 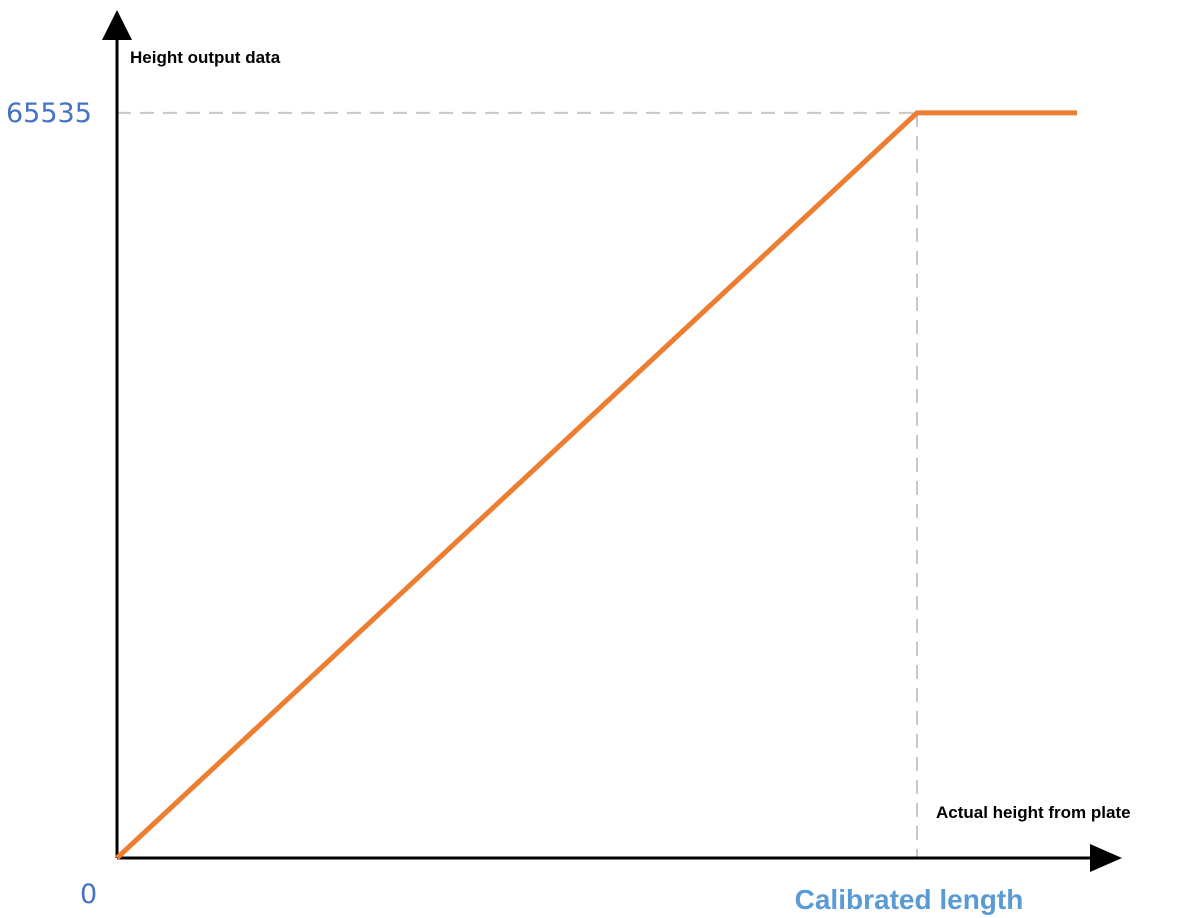 What do you see at coordinates (88, 894) in the screenshot?
I see `x-tick-label-origin: 0` at bounding box center [88, 894].